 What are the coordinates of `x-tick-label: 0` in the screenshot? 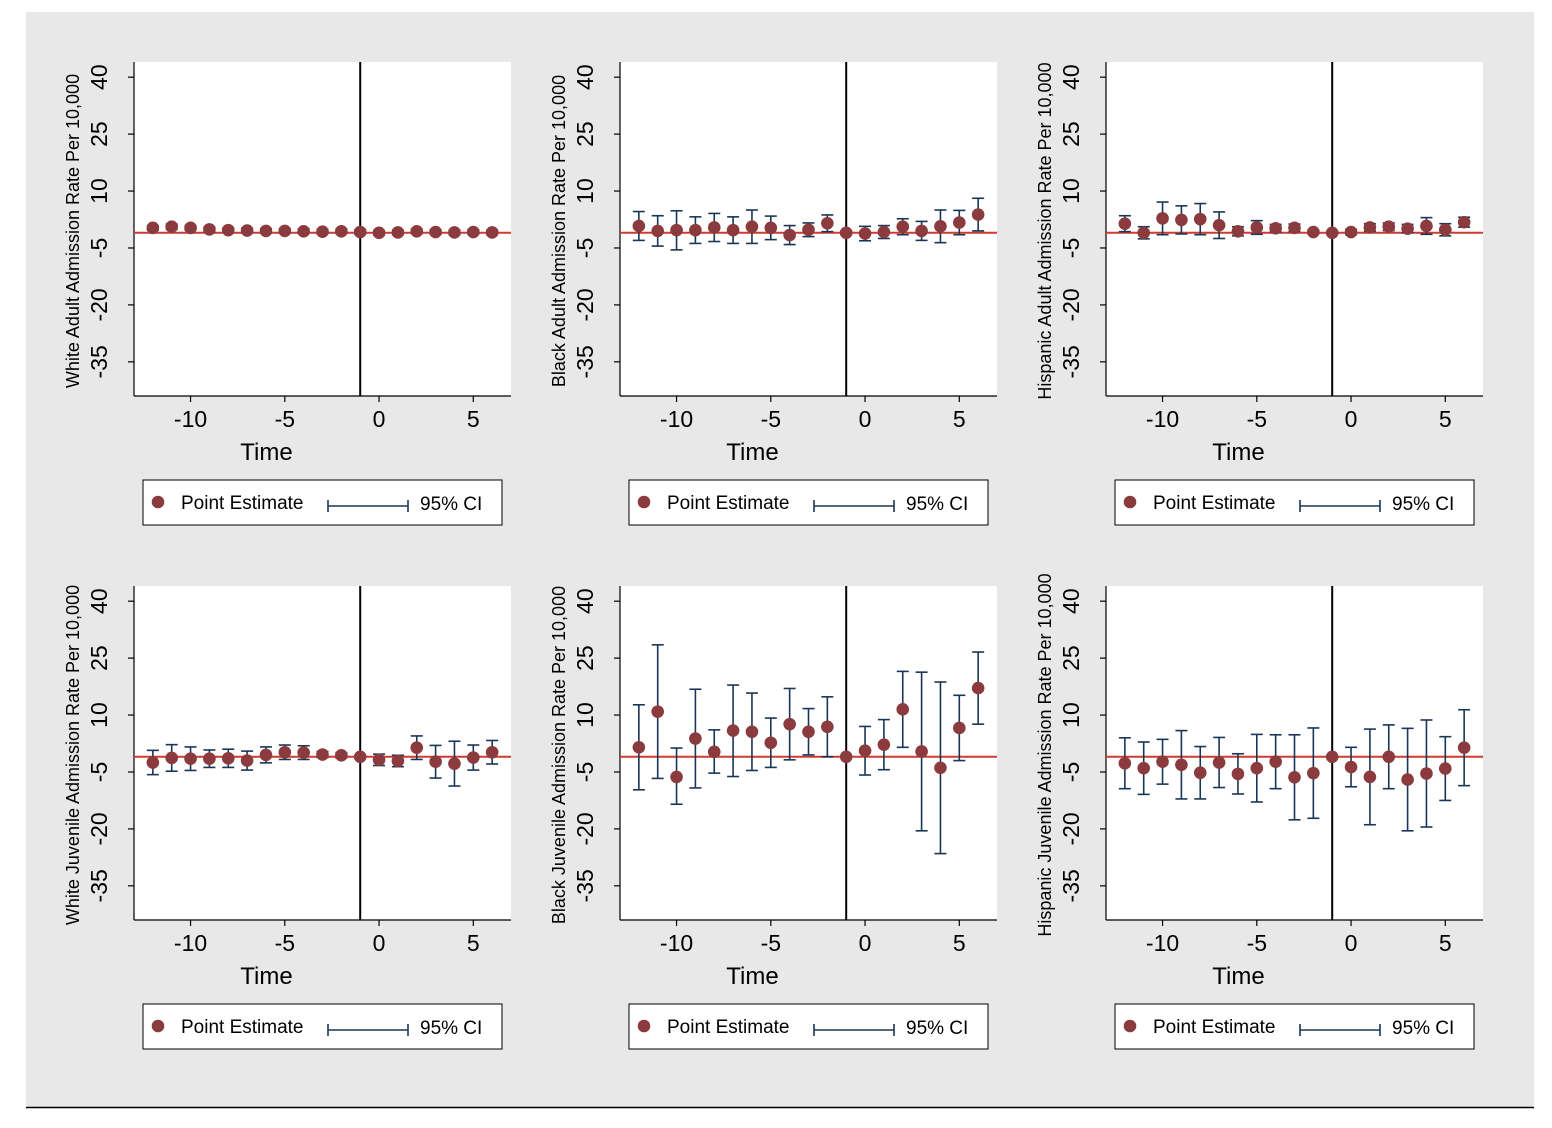 It's located at (865, 943).